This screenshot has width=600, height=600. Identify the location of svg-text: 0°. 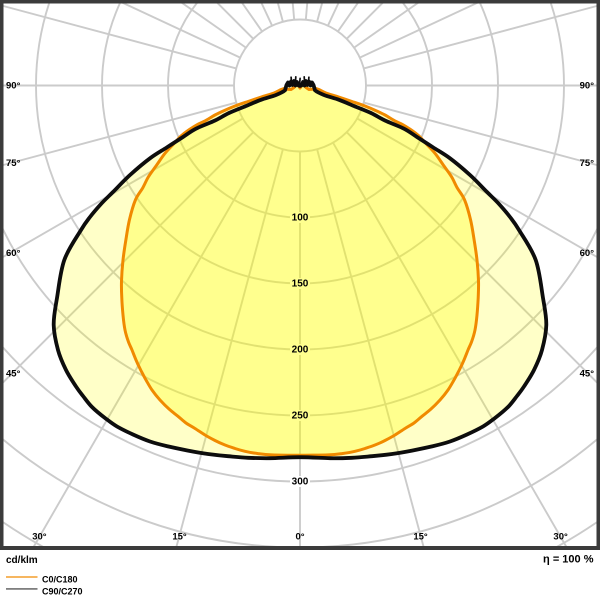
(299, 537).